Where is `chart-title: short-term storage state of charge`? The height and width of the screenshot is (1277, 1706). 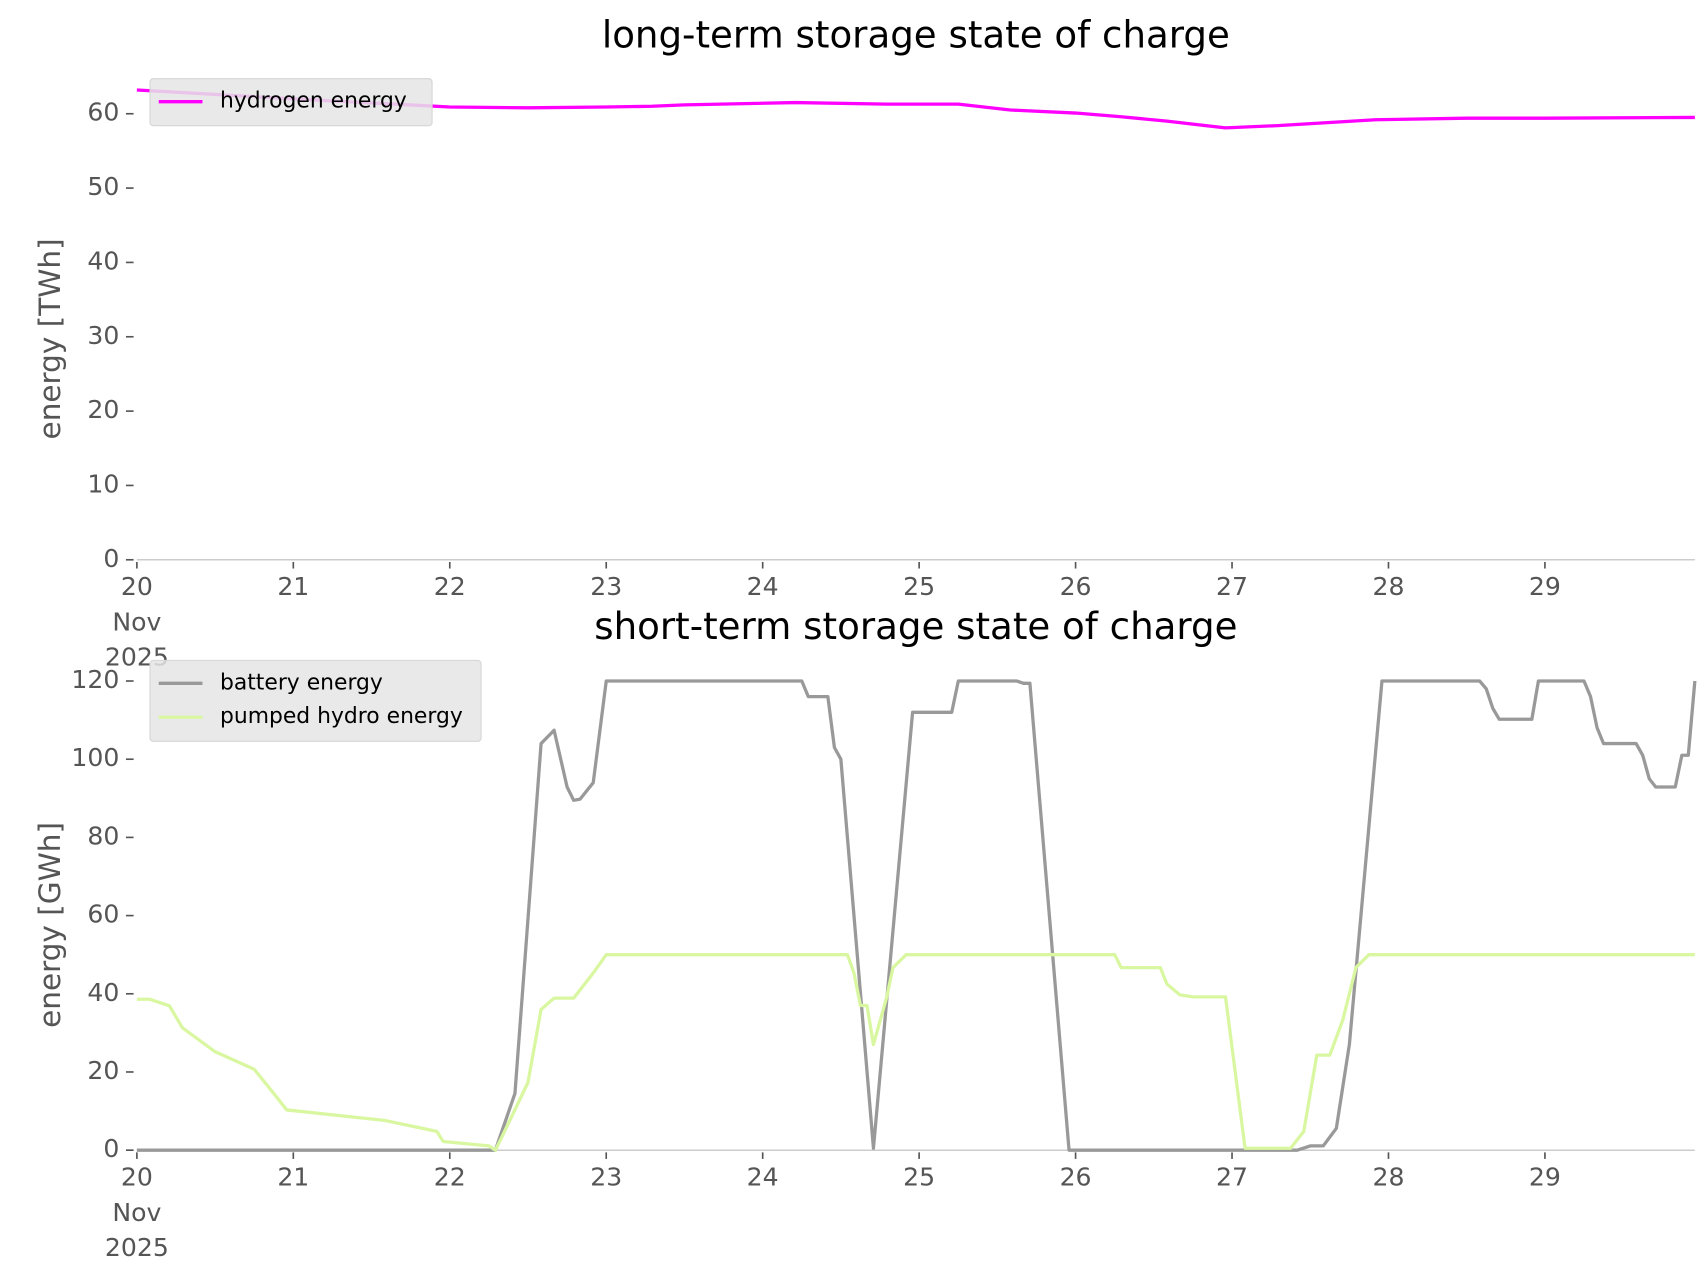 chart-title: short-term storage state of charge is located at coordinates (915, 626).